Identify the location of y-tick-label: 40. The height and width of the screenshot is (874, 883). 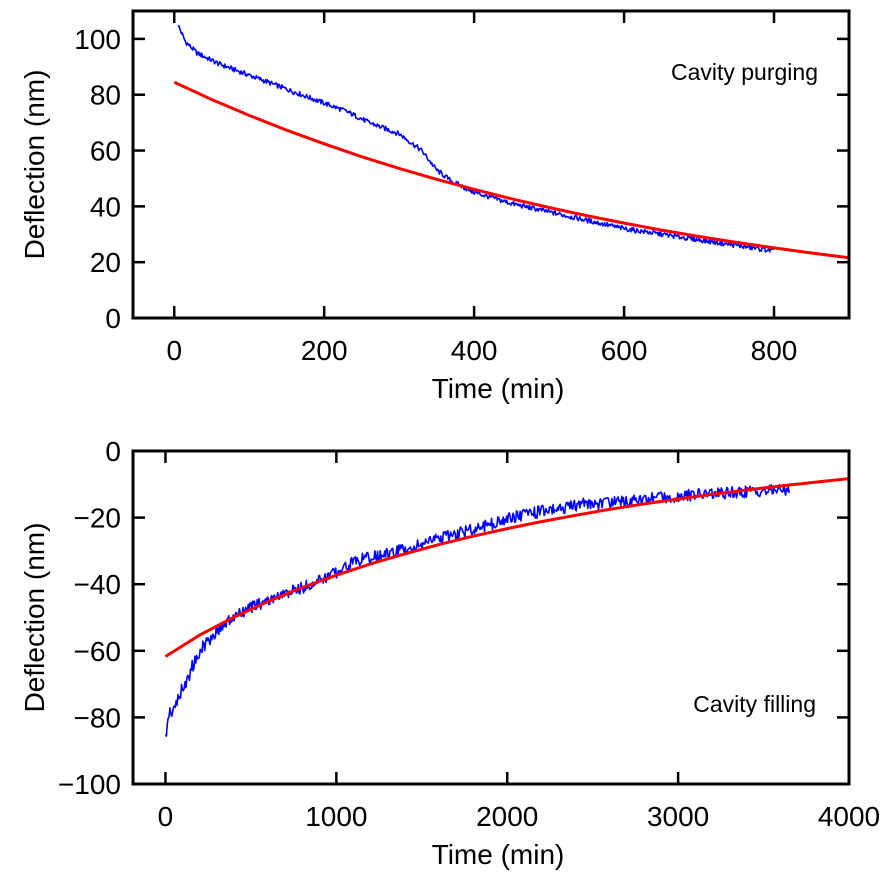
(105, 206).